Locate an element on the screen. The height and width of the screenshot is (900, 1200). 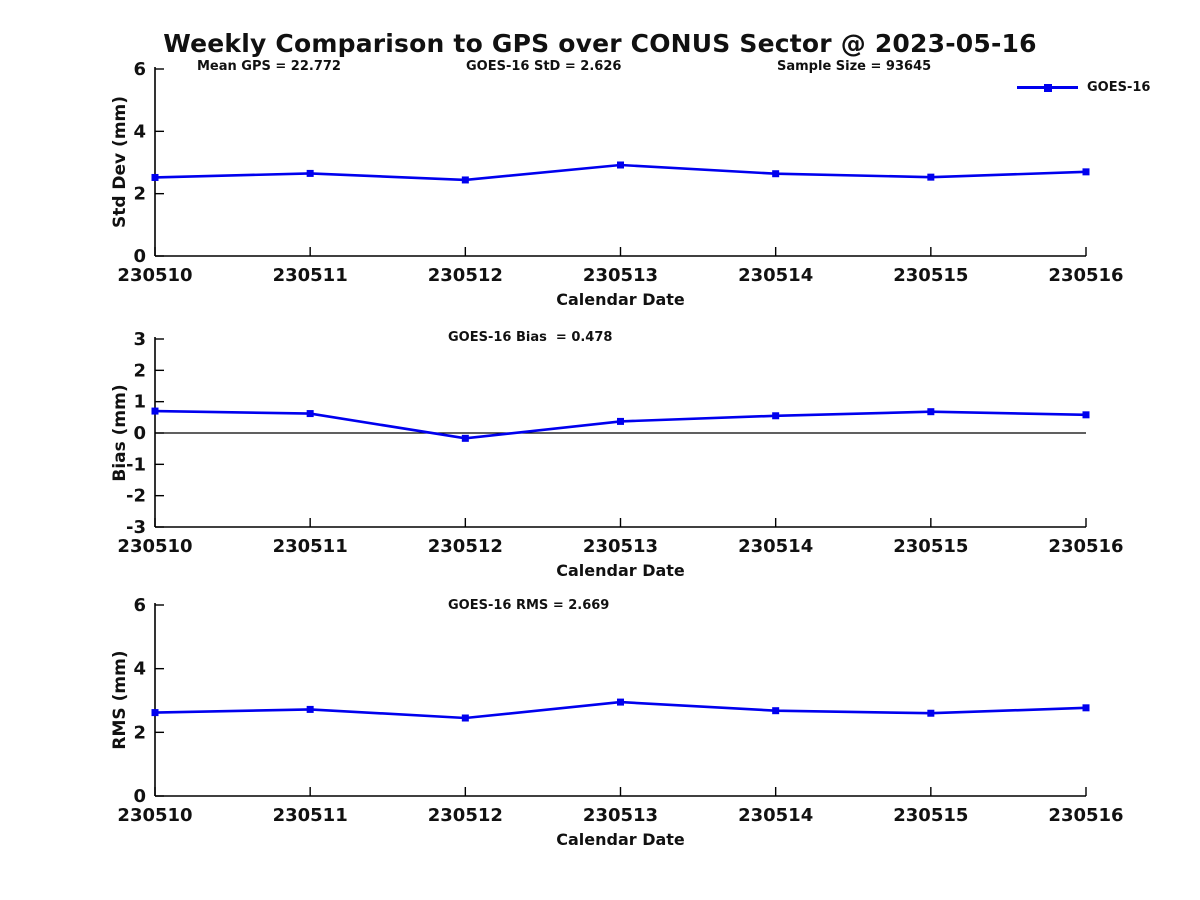
legend-label: GOES-16 is located at coordinates (1119, 87).